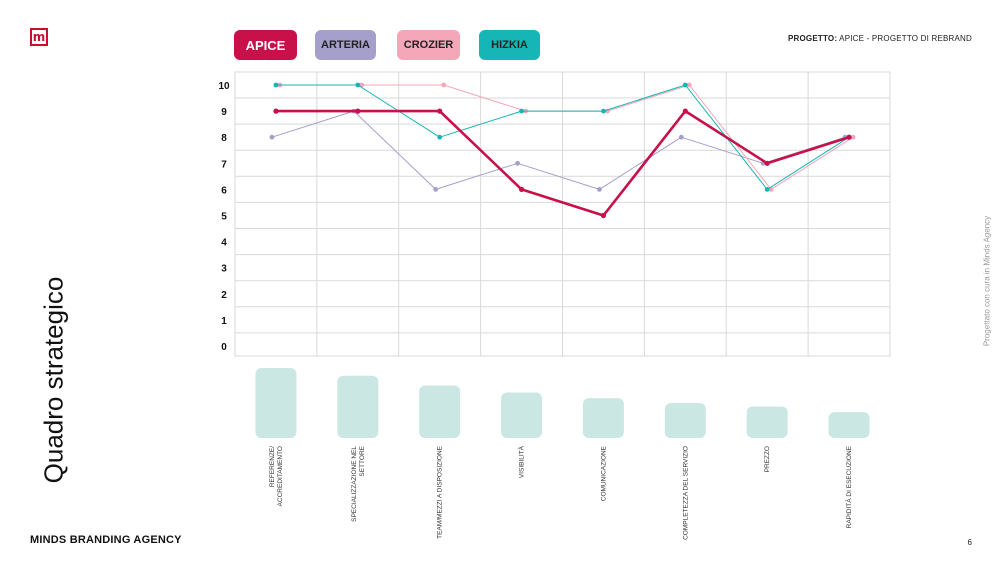 Image resolution: width=1000 pixels, height=562 pixels. I want to click on side-note: Progettato con cura in Minds Agency, so click(987, 281).